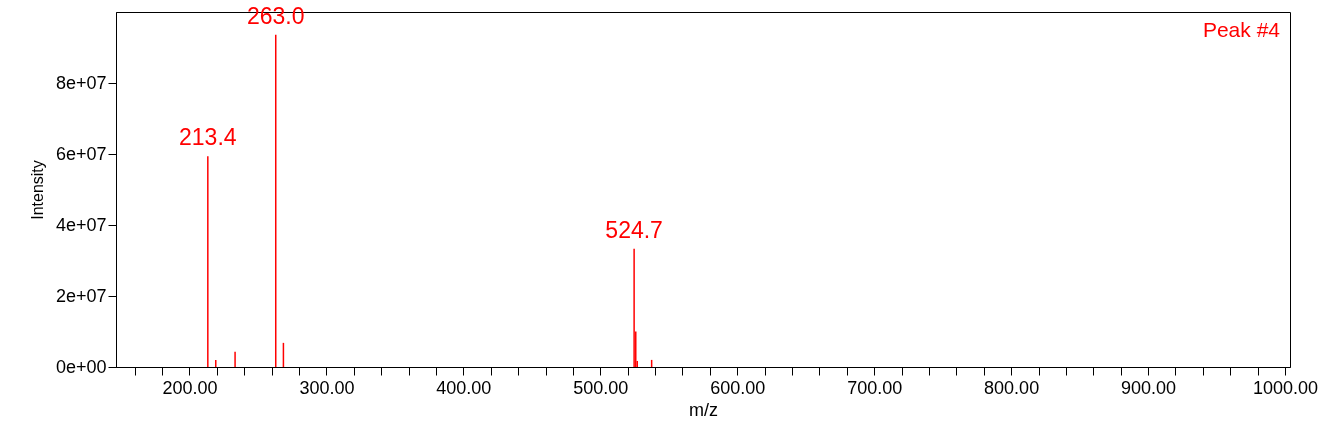 Image resolution: width=1336 pixels, height=434 pixels. What do you see at coordinates (81, 295) in the screenshot?
I see `y-tick-label: 2e+07` at bounding box center [81, 295].